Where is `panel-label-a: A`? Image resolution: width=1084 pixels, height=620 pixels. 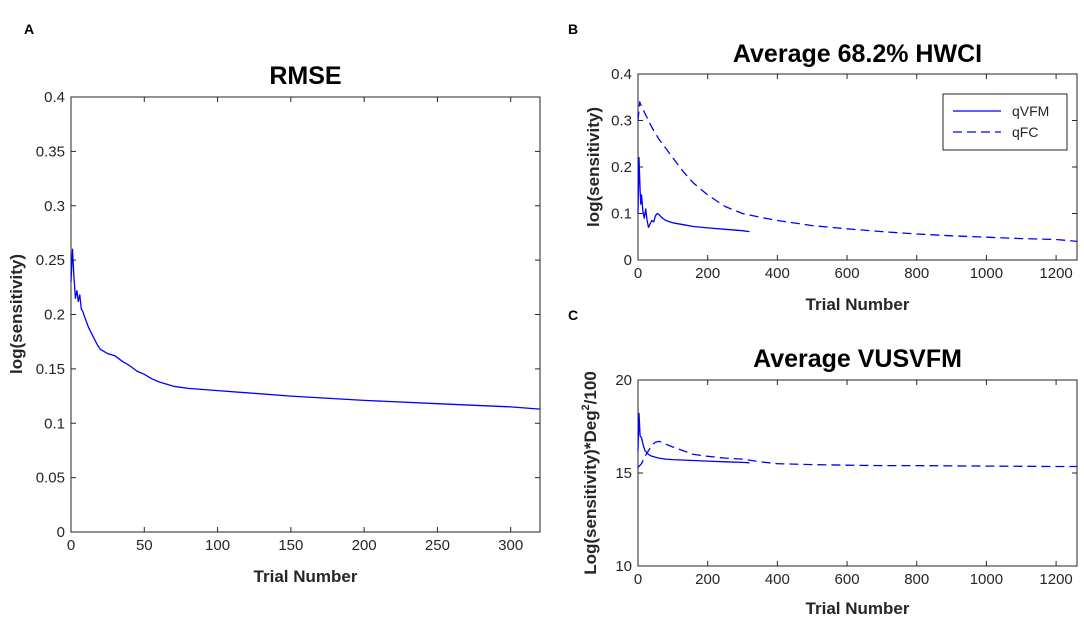
panel-label-a: A is located at coordinates (29, 29).